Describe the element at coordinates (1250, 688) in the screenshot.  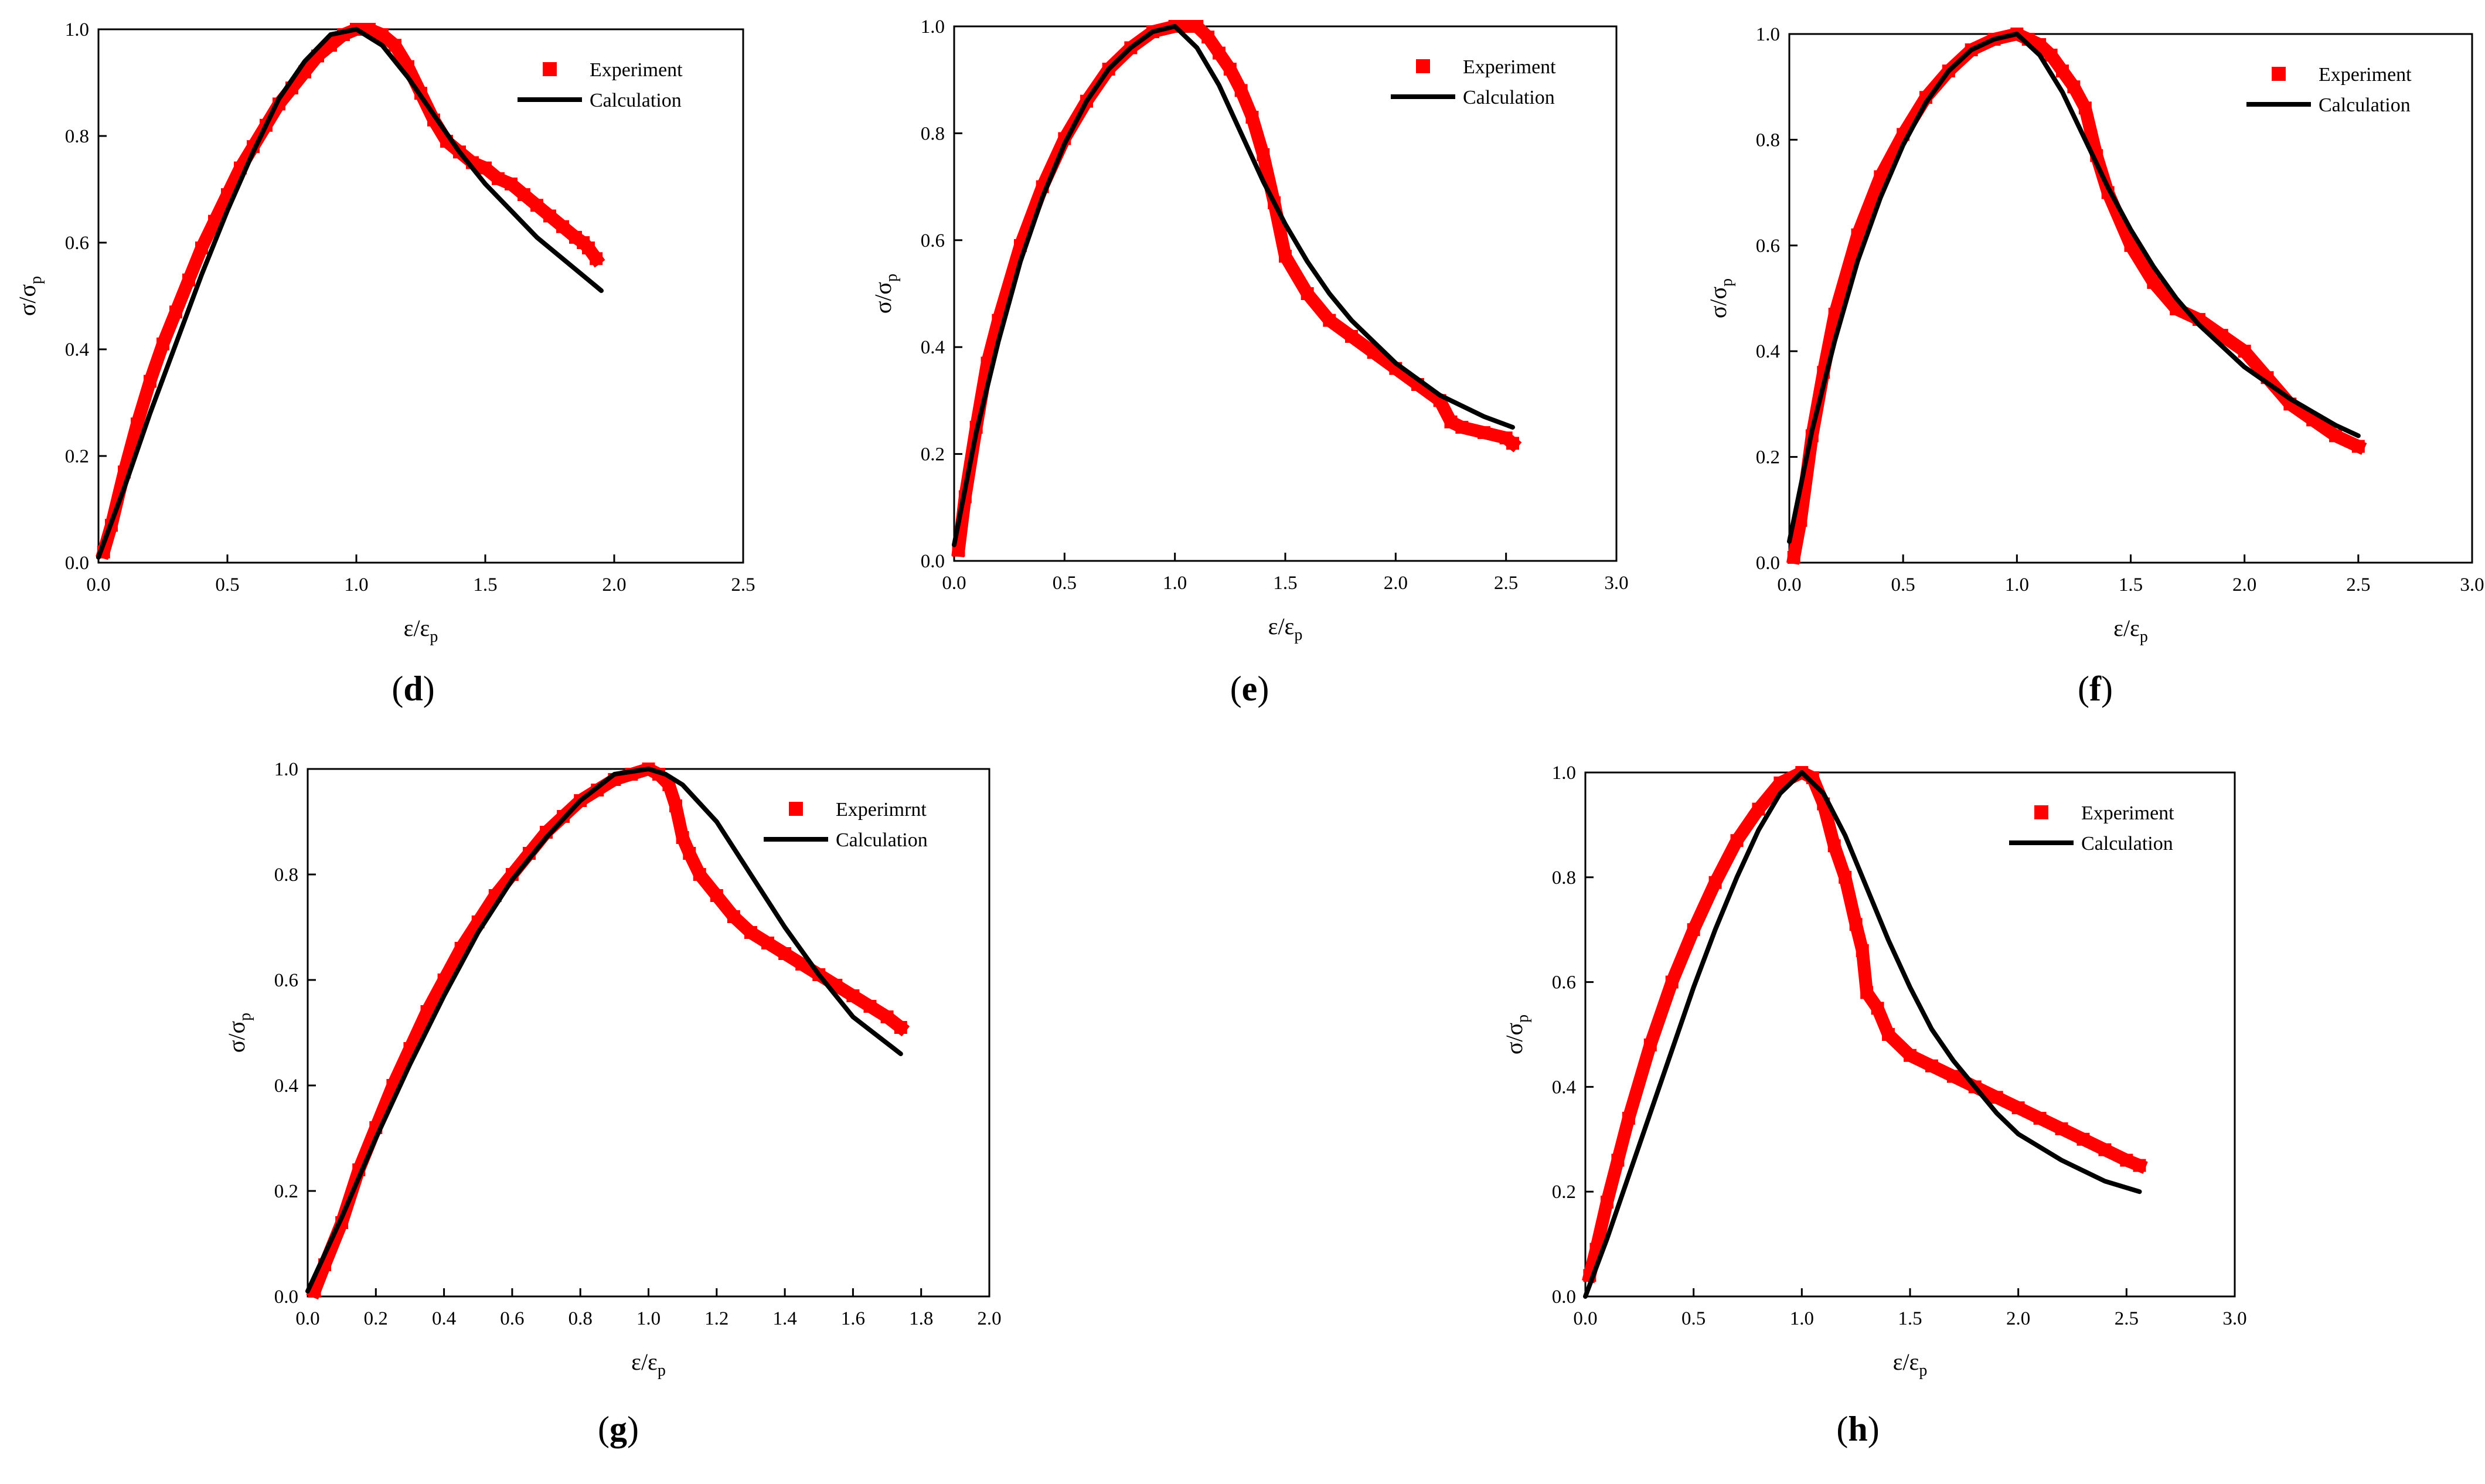
I see `caption-letter: e` at that location.